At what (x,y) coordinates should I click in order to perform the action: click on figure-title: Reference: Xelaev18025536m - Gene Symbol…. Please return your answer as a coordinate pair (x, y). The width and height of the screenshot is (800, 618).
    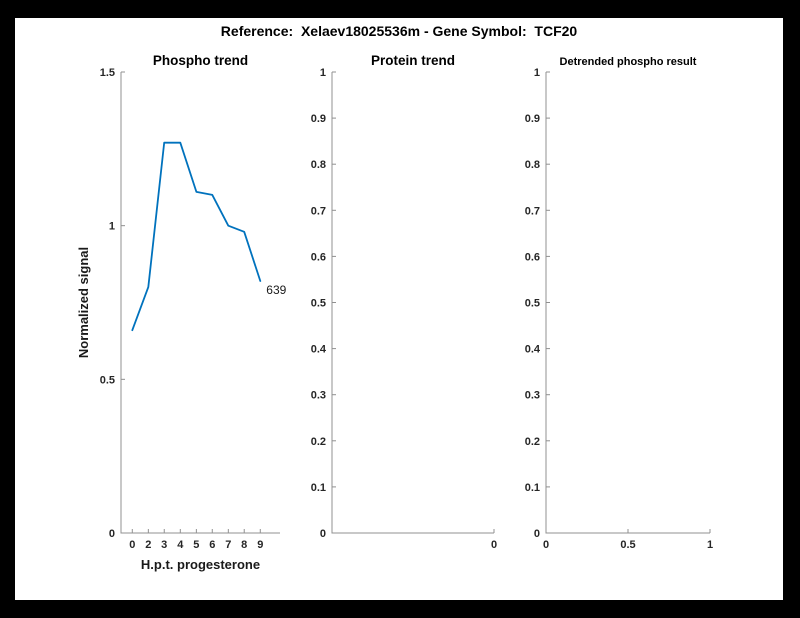
    Looking at the image, I should click on (399, 31).